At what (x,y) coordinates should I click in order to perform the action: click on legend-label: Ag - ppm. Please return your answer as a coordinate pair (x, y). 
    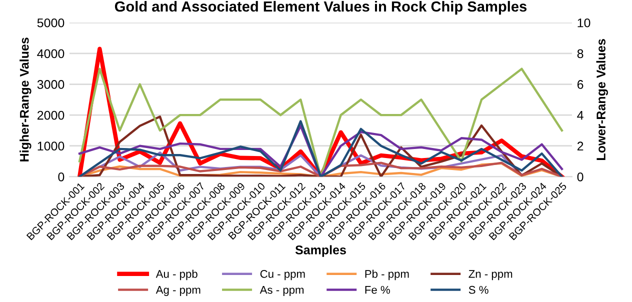
    Looking at the image, I should click on (178, 291).